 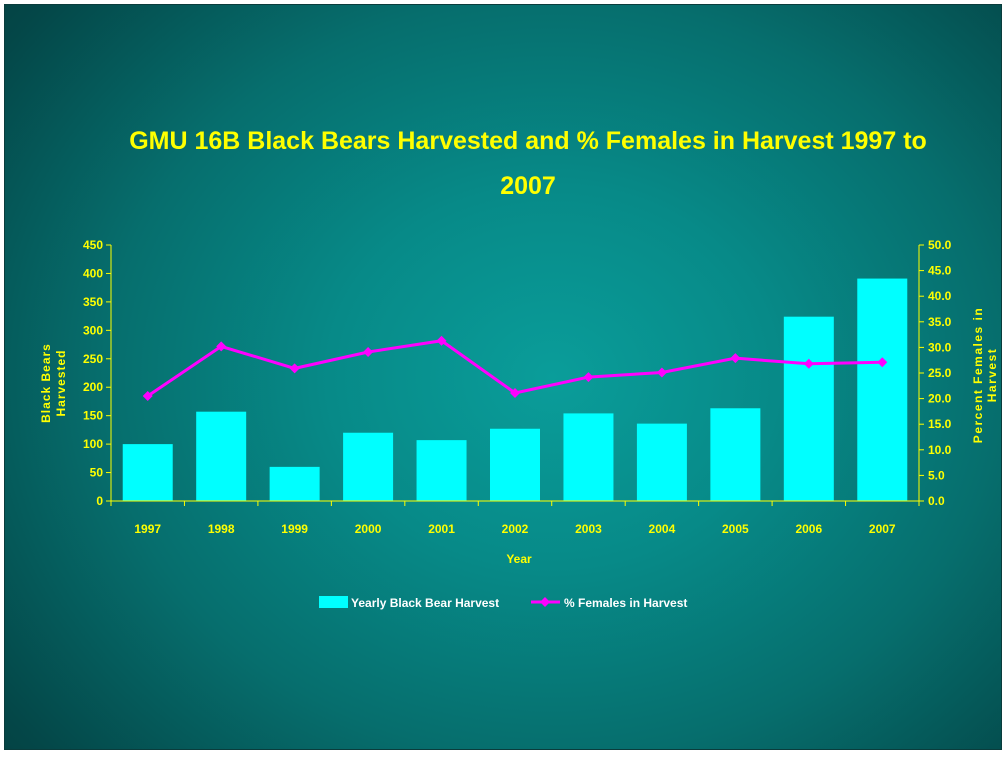 I want to click on line-series, so click(x=515, y=368).